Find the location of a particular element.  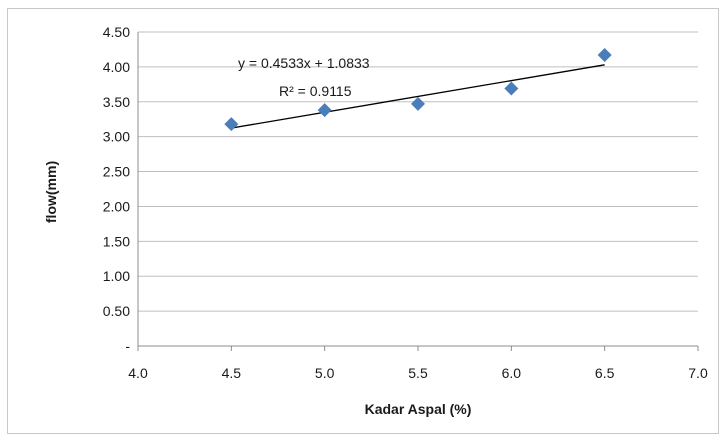

x-tick-label: 6.5 is located at coordinates (605, 373).